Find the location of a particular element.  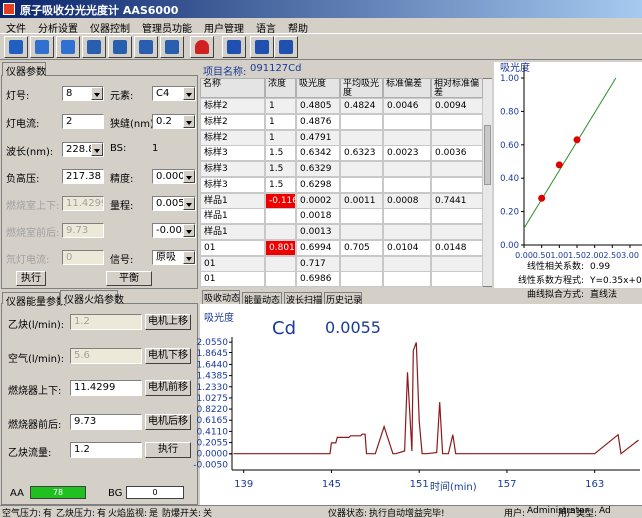

status-value: 有 is located at coordinates (48, 513).